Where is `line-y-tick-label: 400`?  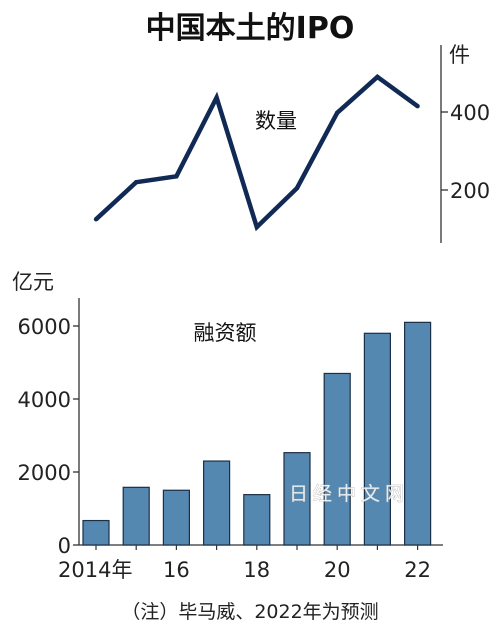 line-y-tick-label: 400 is located at coordinates (470, 113).